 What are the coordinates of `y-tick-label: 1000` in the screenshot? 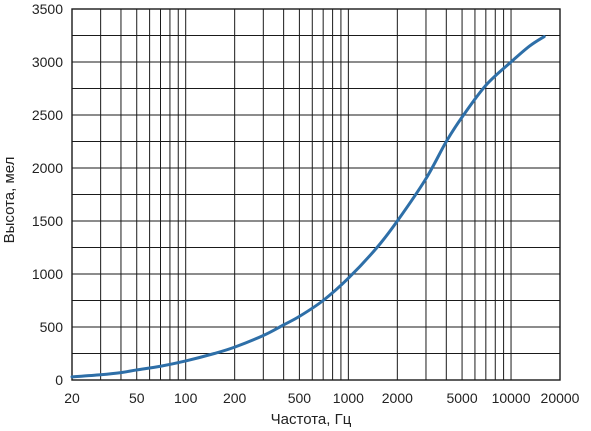 It's located at (47, 274).